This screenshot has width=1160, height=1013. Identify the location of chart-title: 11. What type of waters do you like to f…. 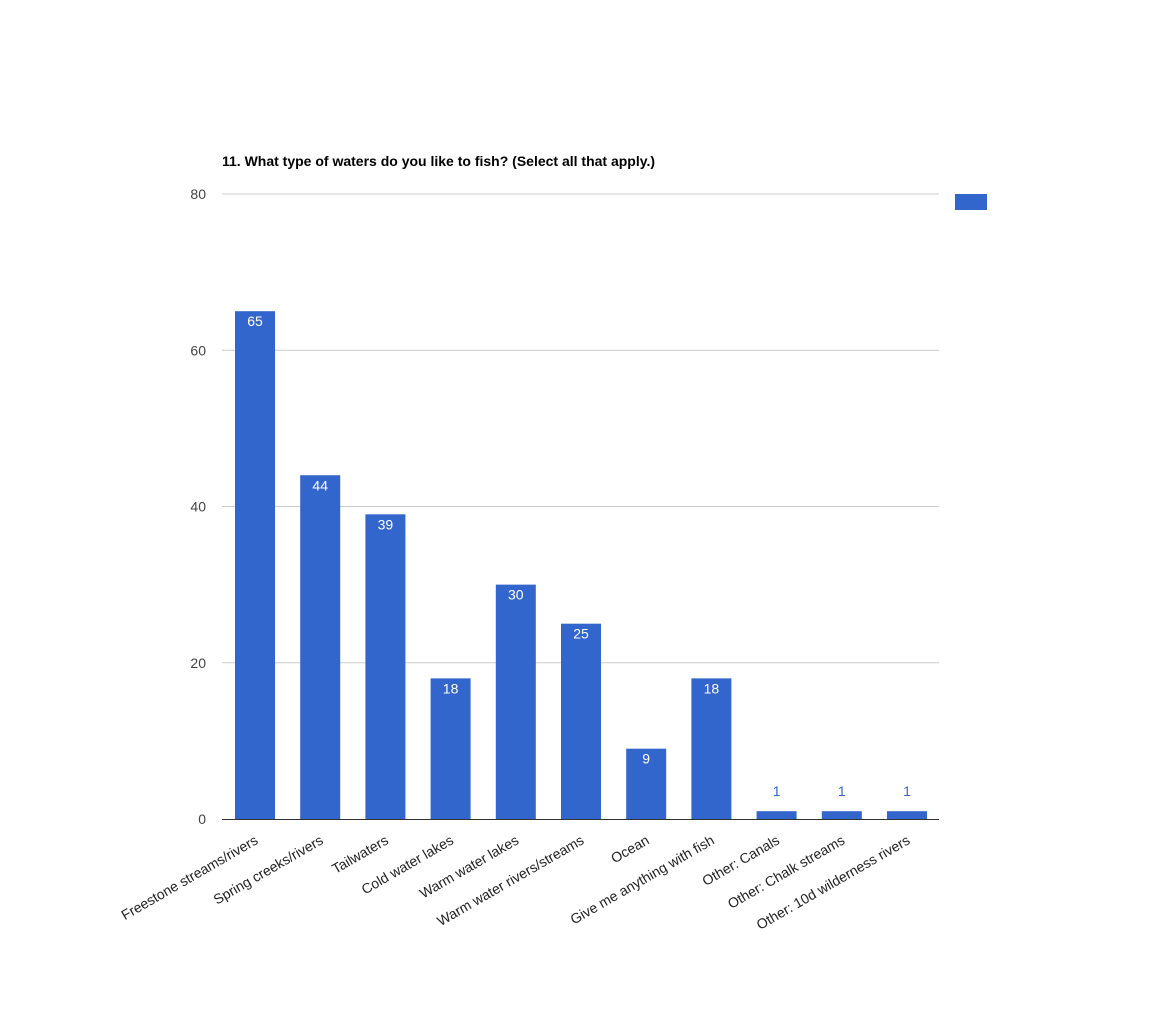
(438, 161).